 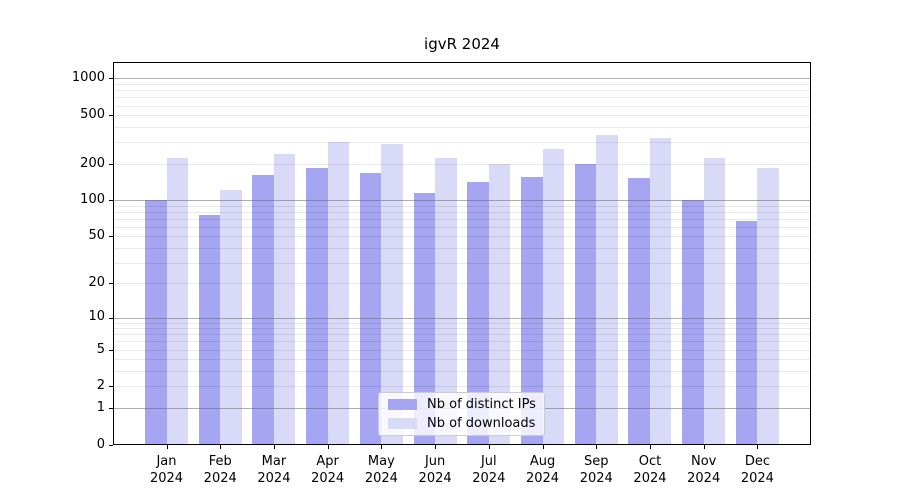 What do you see at coordinates (481, 404) in the screenshot?
I see `legend-label-distinct-ips: Nb of distinct IPs` at bounding box center [481, 404].